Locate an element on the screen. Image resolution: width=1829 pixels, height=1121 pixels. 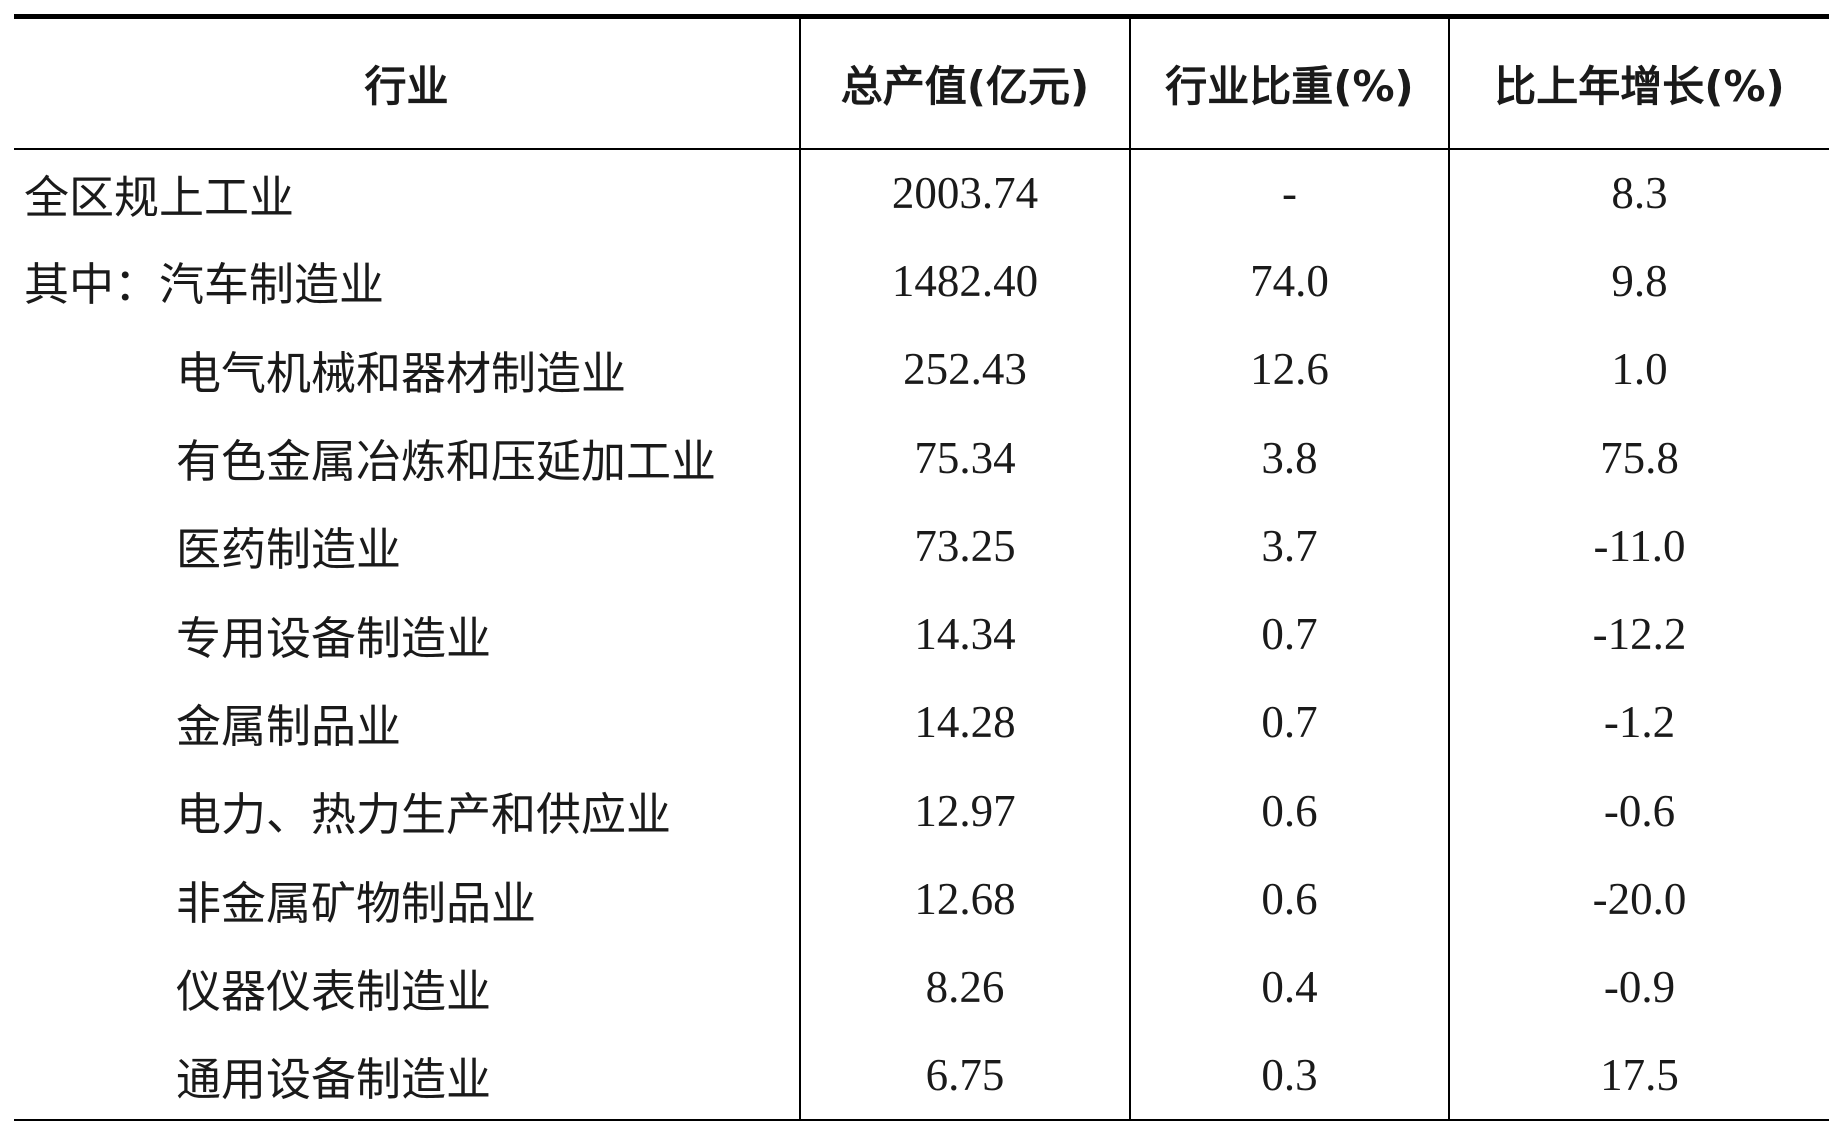
header-share: 行业比重(%) is located at coordinates (1289, 82).